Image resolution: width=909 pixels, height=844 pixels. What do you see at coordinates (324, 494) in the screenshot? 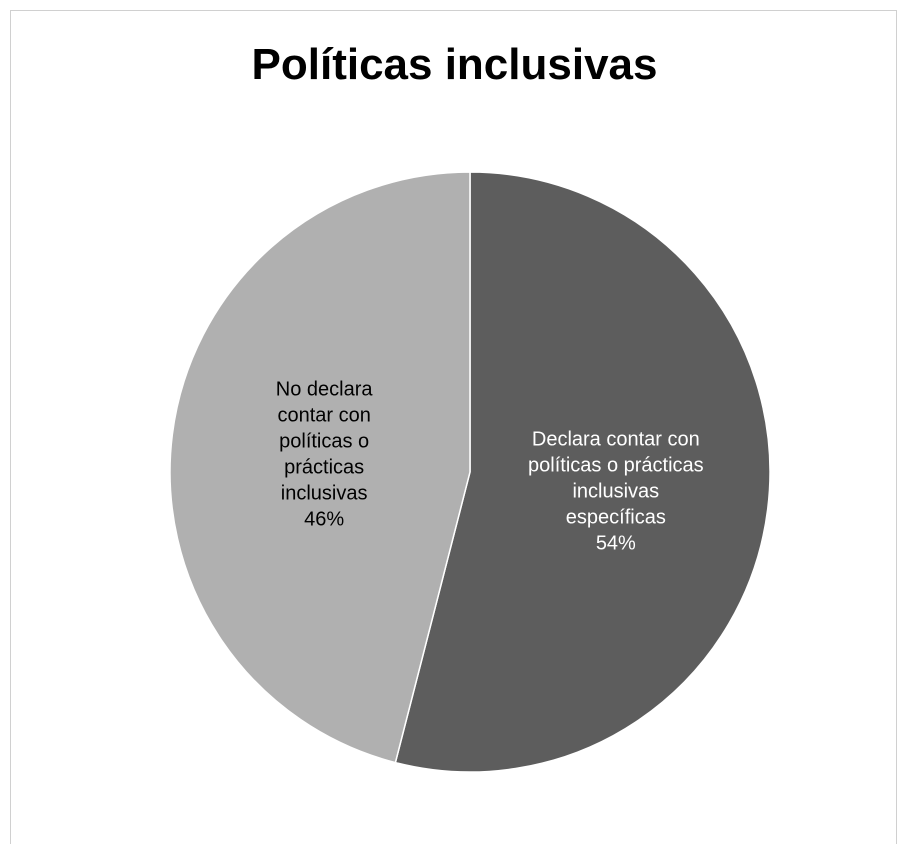
I see `slice-category-label-1: inclusivas` at bounding box center [324, 494].